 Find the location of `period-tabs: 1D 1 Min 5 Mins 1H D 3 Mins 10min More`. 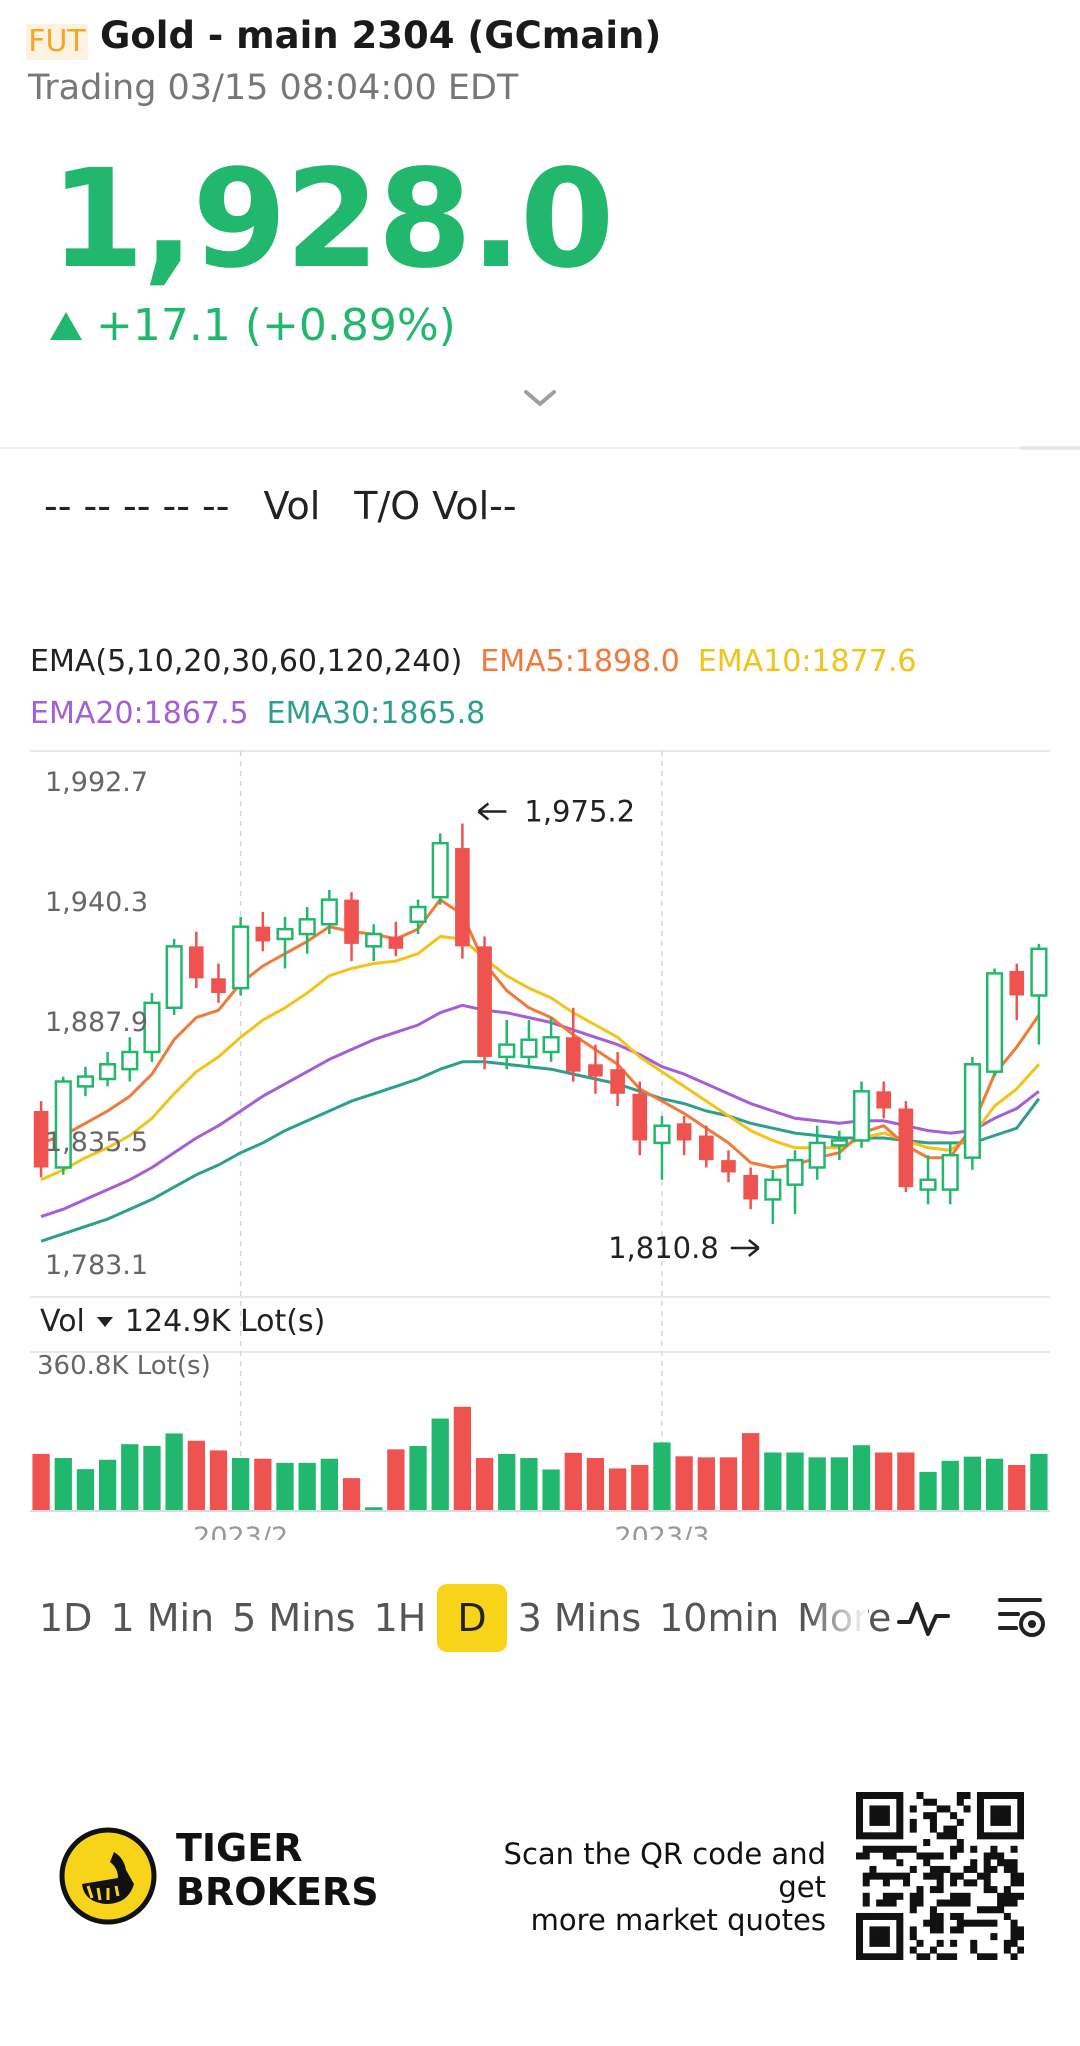

period-tabs: 1D 1 Min 5 Mins 1H D 3 Mins 10min More is located at coordinates (465, 1618).